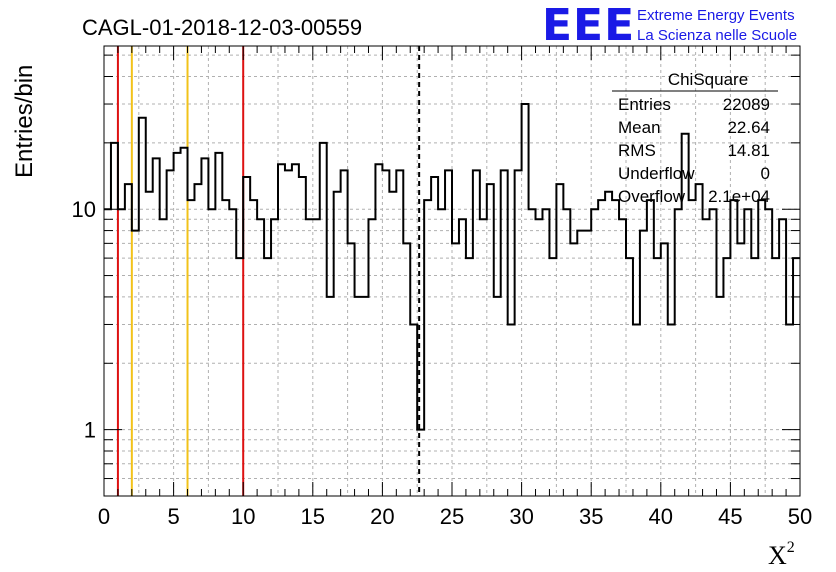 This screenshot has height=572, width=836. What do you see at coordinates (84, 209) in the screenshot?
I see `y-tick-label: 10` at bounding box center [84, 209].